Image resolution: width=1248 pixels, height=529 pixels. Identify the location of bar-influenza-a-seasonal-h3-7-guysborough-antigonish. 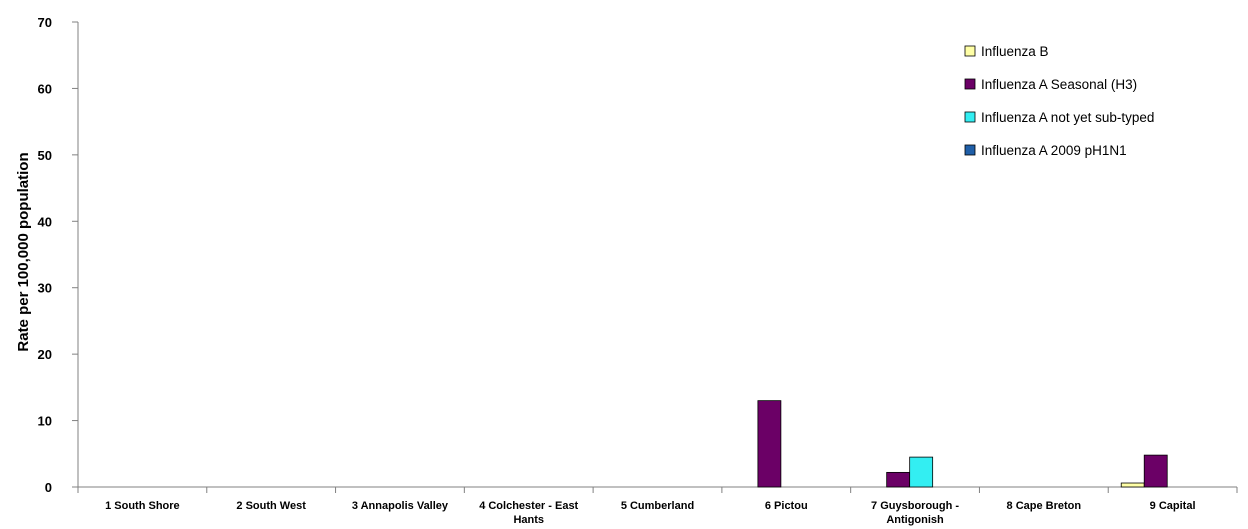
(898, 479).